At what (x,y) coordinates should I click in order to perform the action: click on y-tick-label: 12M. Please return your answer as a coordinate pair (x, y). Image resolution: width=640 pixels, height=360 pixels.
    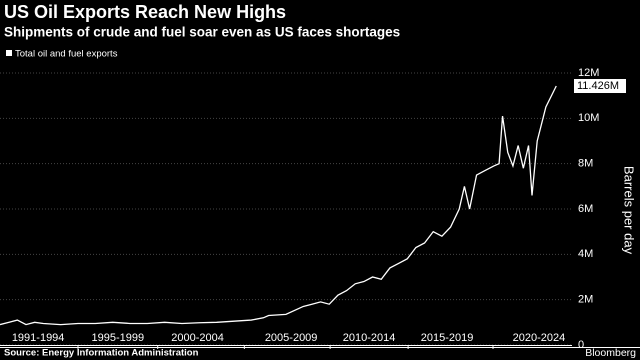
    Looking at the image, I should click on (588, 73).